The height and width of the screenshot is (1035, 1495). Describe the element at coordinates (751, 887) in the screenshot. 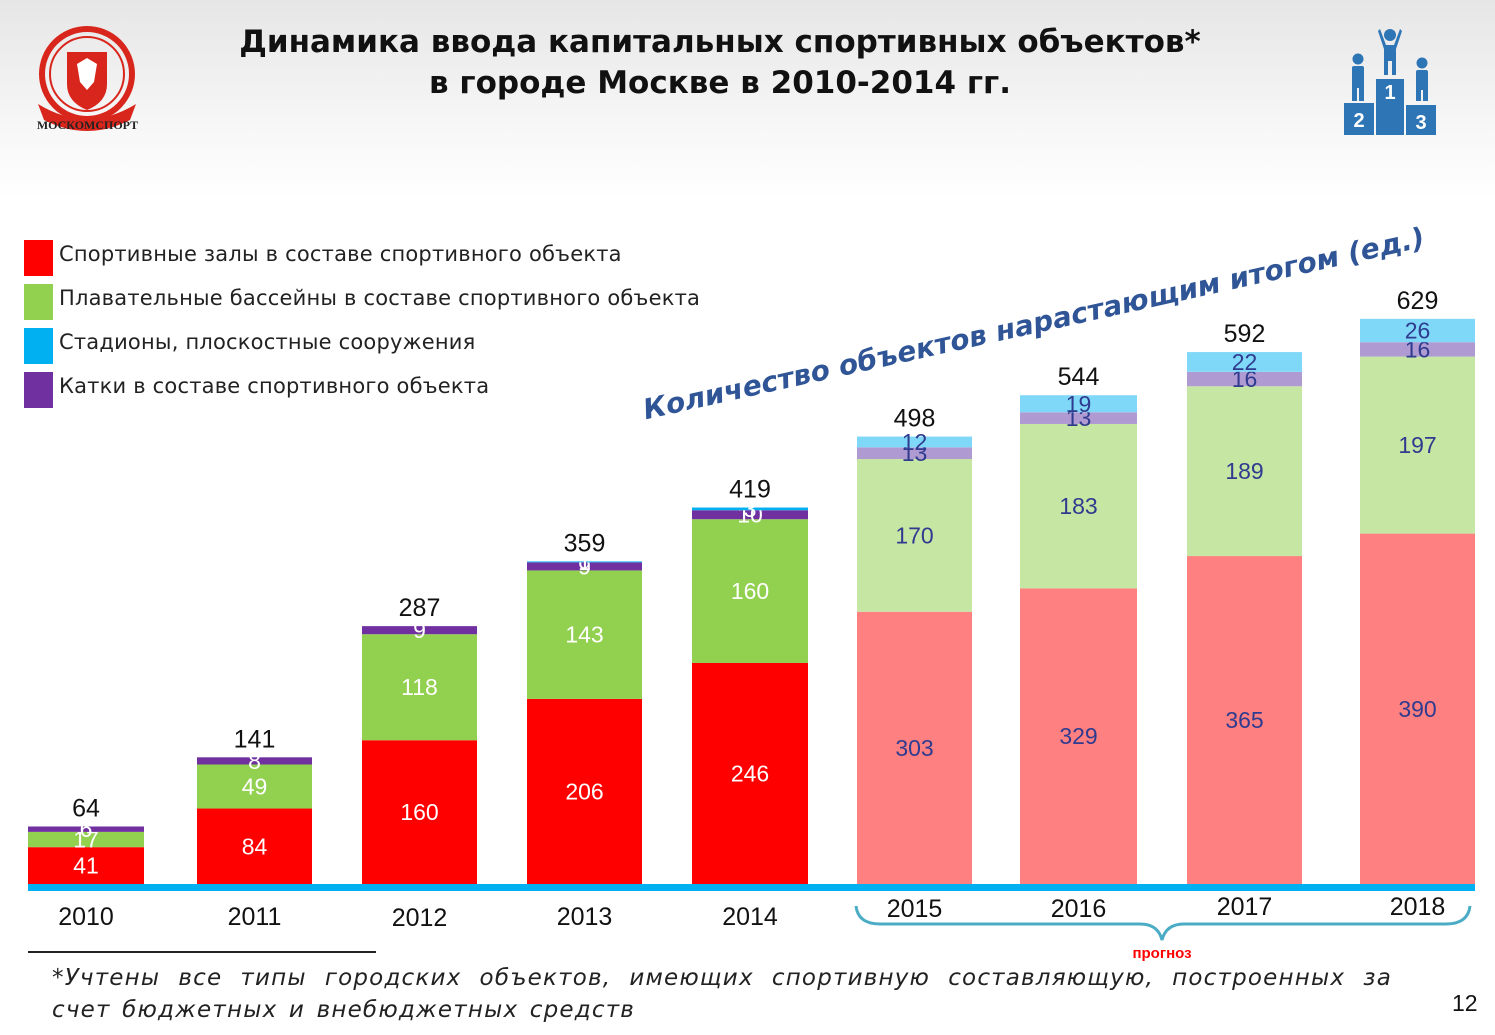

I see `x-axis-line` at that location.